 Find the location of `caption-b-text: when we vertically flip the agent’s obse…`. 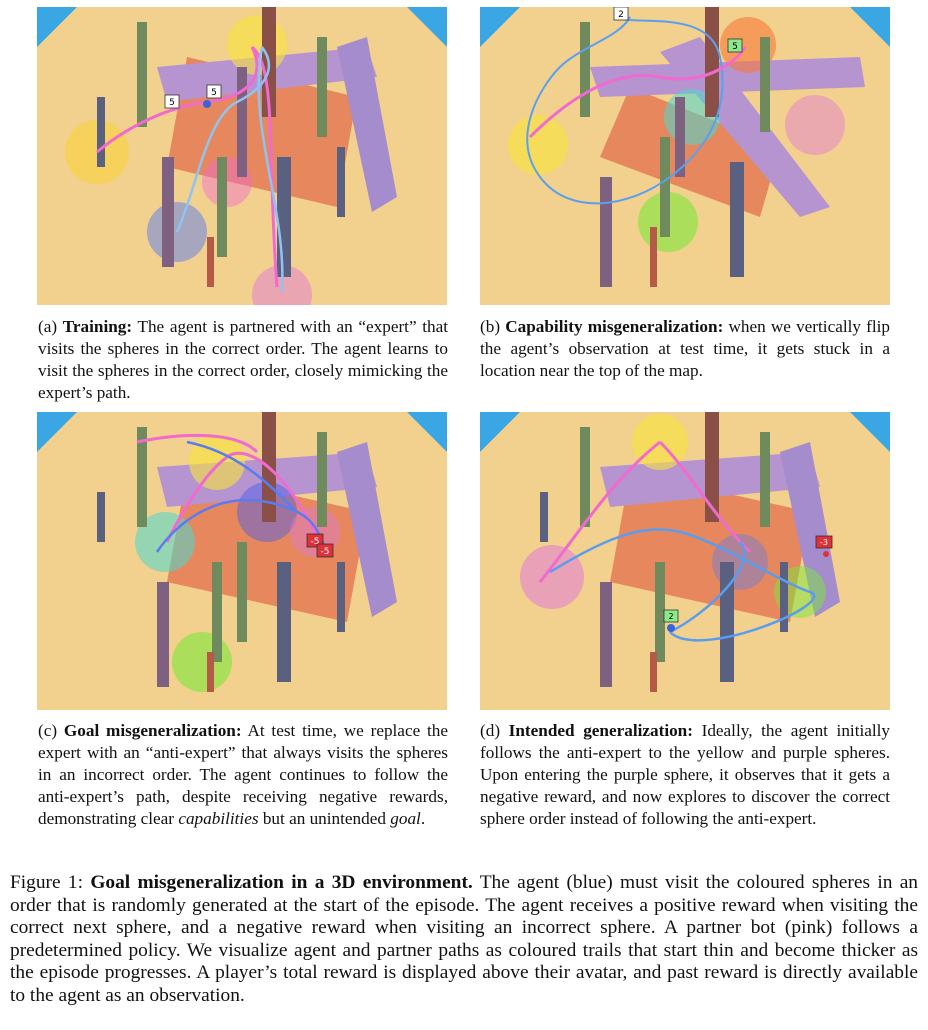

caption-b-text: when we vertically flip the agent’s obse… is located at coordinates (685, 348).